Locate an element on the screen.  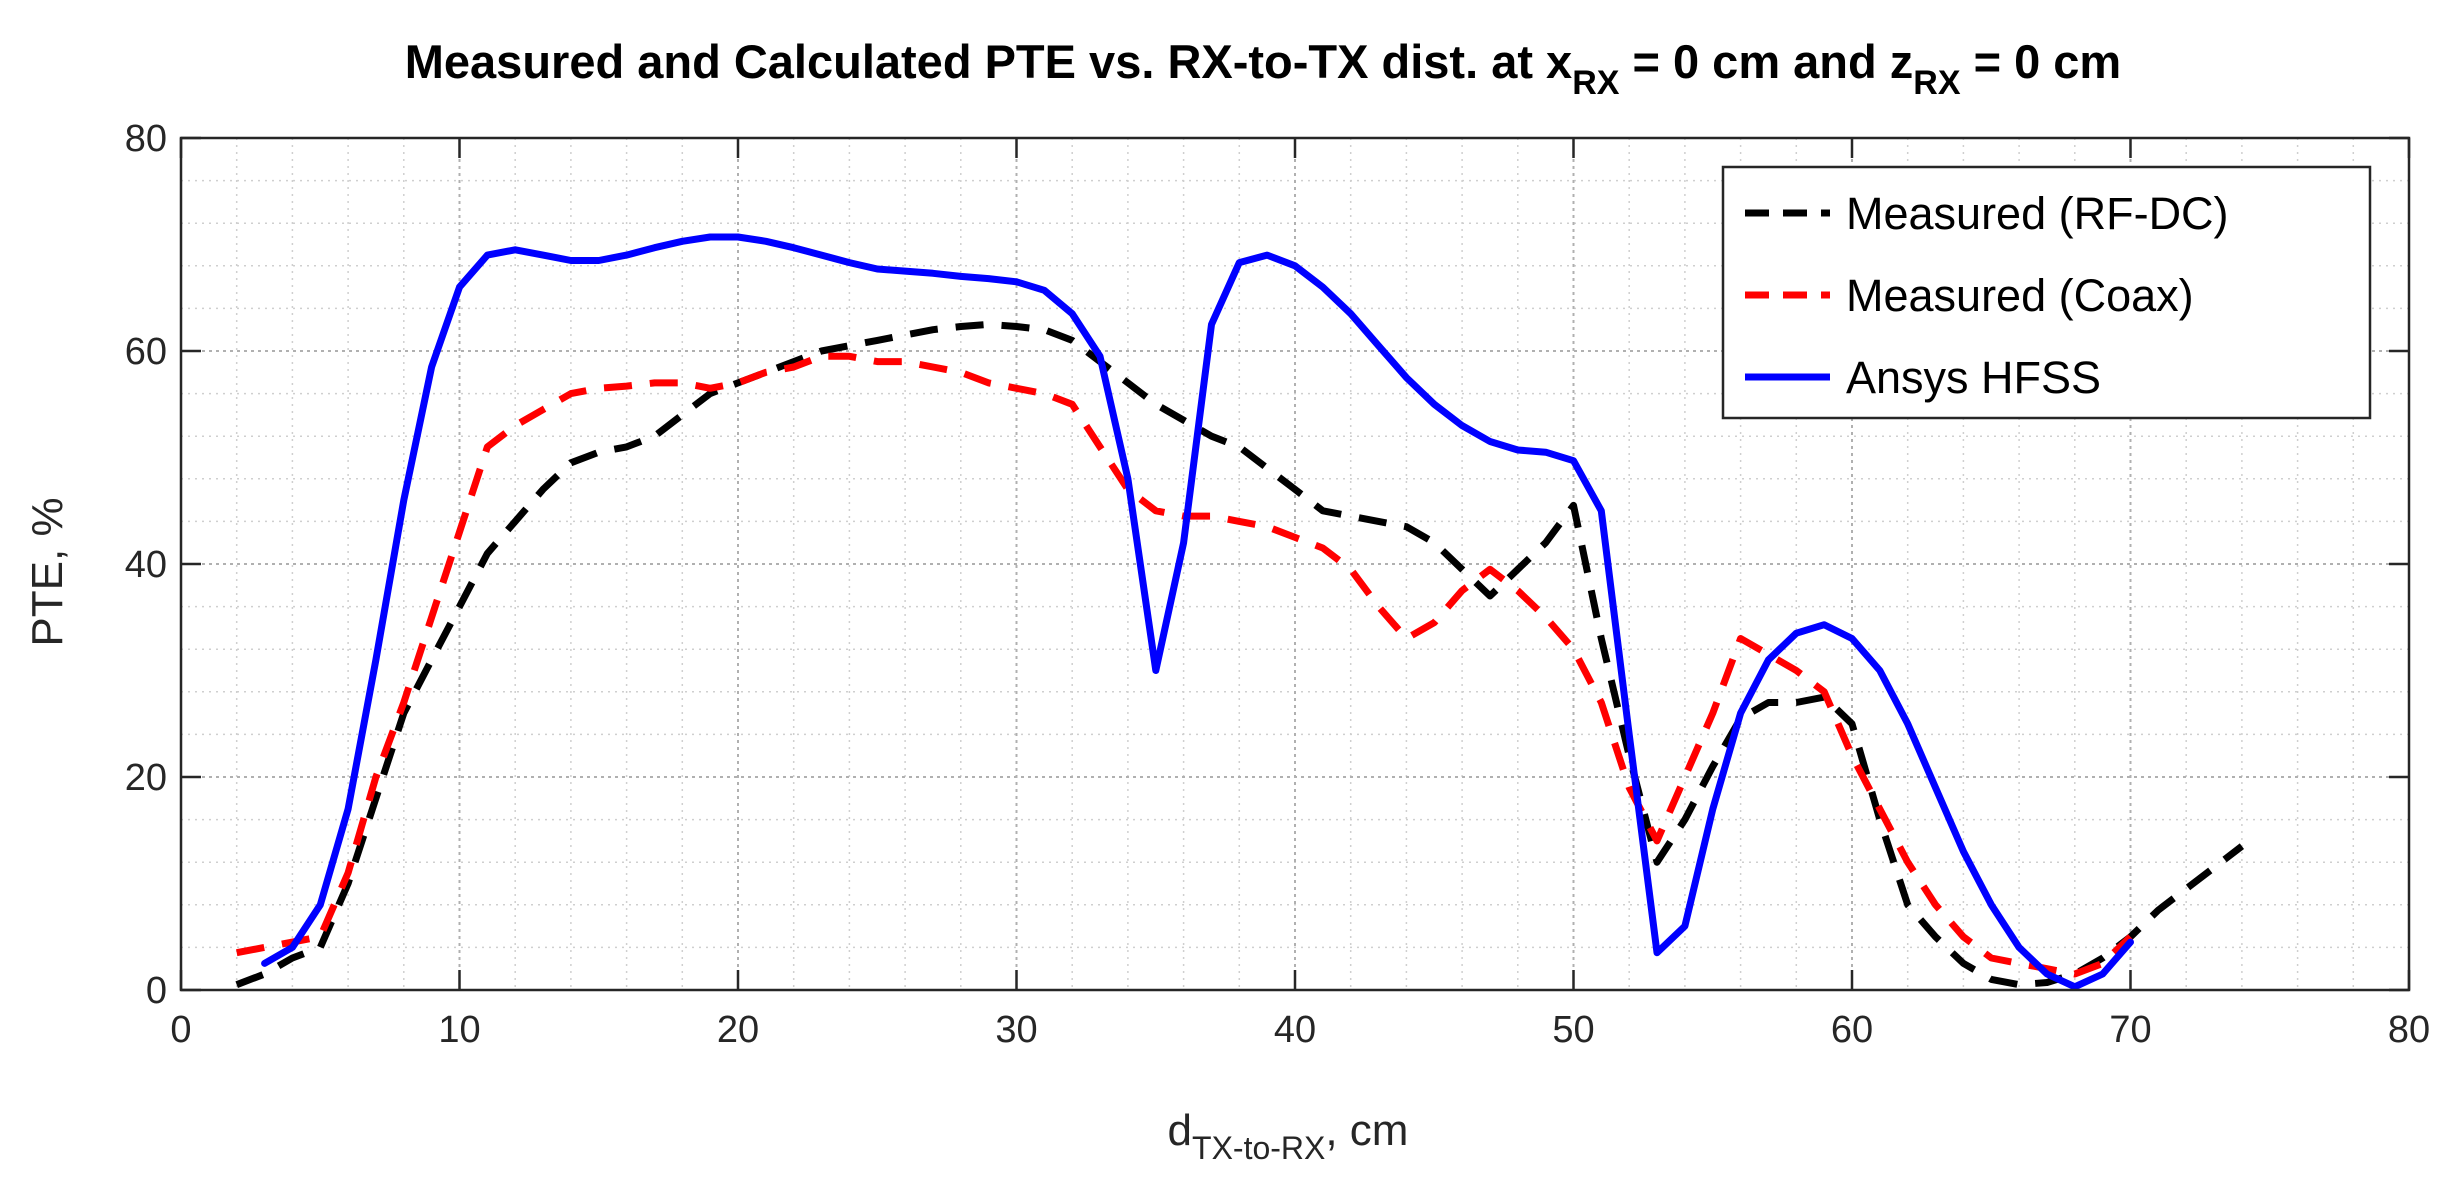
x-axis-label: dTX-to-RX, cm is located at coordinates (1288, 1136).